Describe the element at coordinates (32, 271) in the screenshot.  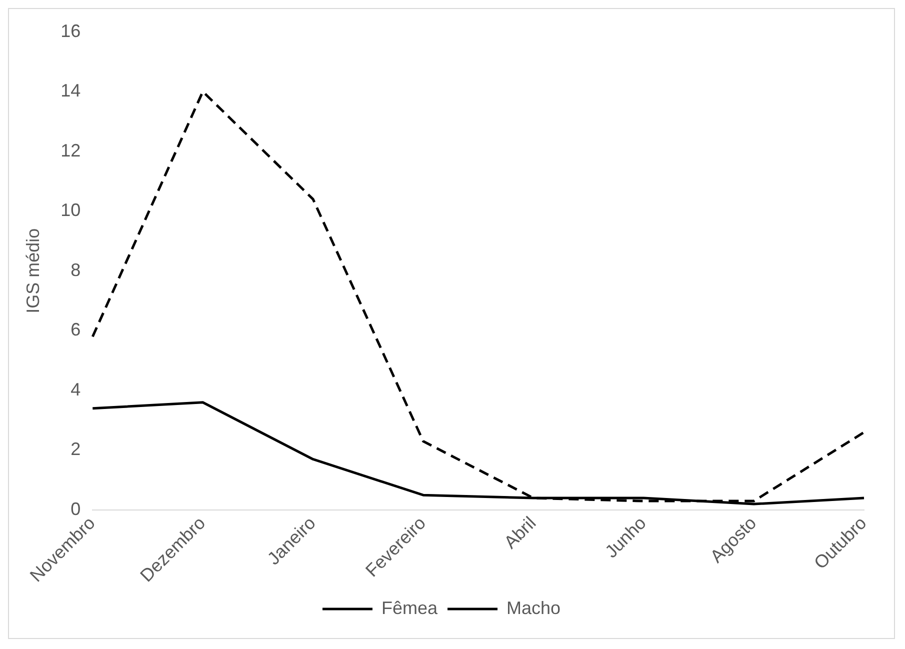
I see `y-axis-title: IGS médio` at that location.